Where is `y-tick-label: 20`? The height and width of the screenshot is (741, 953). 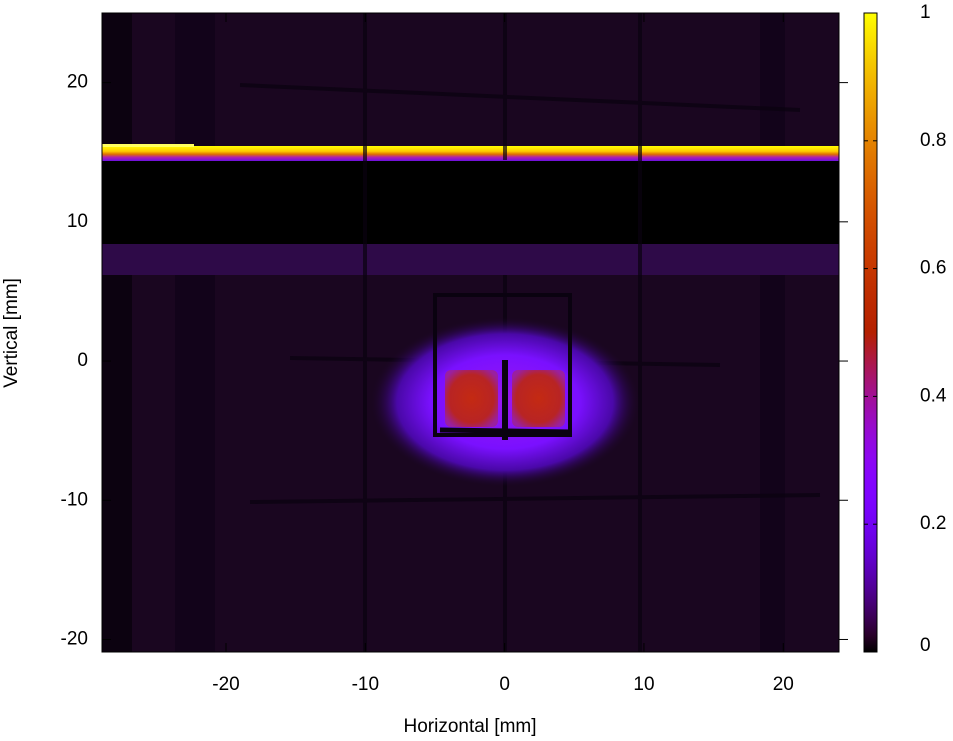 y-tick-label: 20 is located at coordinates (77, 82).